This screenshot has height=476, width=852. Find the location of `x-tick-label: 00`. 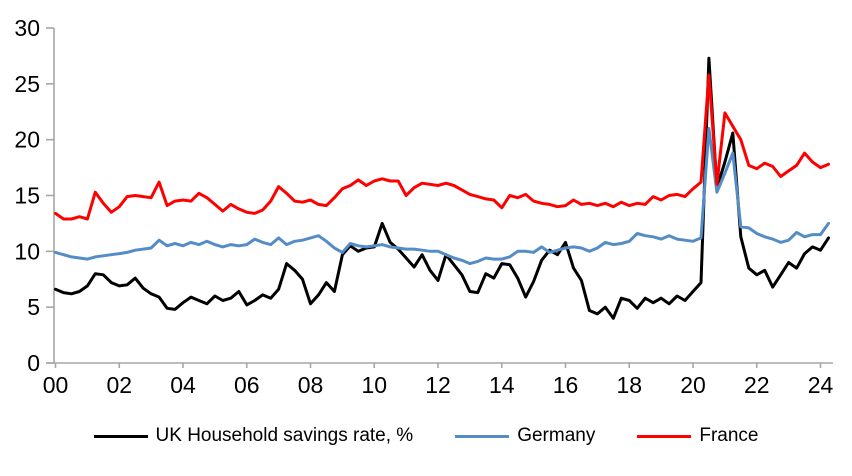

x-tick-label: 00 is located at coordinates (56, 385).